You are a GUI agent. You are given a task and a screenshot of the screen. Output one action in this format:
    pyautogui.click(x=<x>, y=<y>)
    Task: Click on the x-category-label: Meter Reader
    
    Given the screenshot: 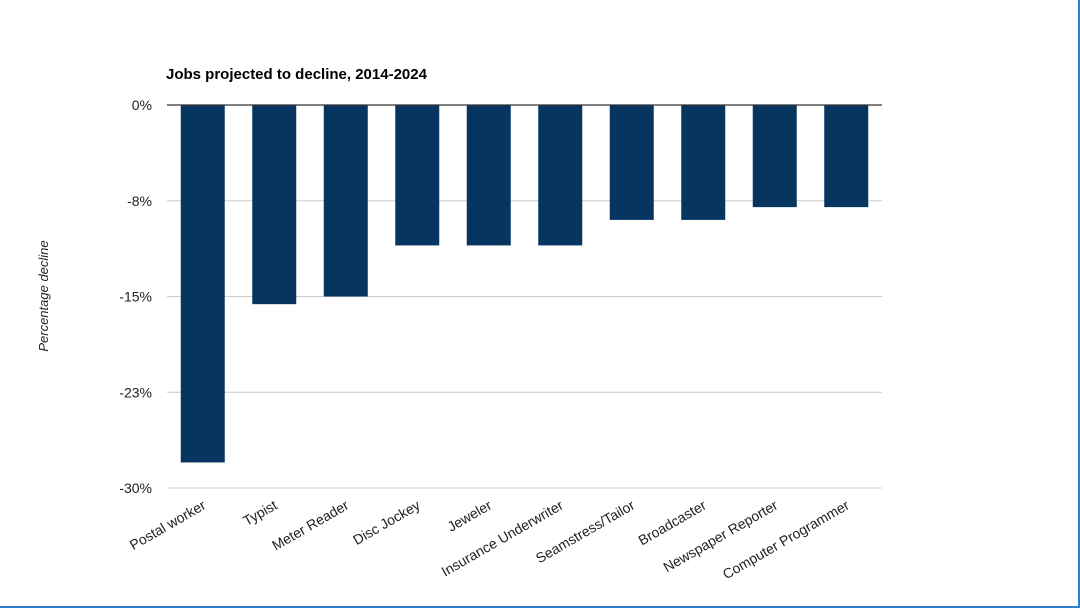 What is the action you would take?
    pyautogui.click(x=310, y=525)
    